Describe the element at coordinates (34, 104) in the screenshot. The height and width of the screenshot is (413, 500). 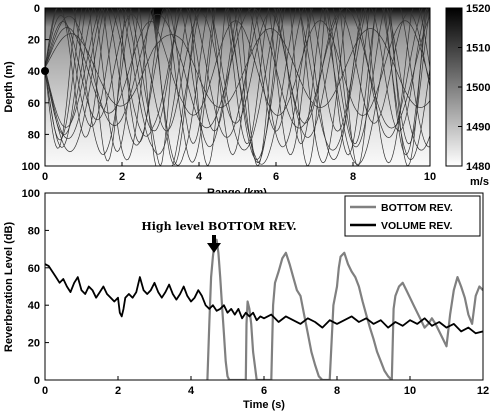
I see `top-y-tick-label: 60` at that location.